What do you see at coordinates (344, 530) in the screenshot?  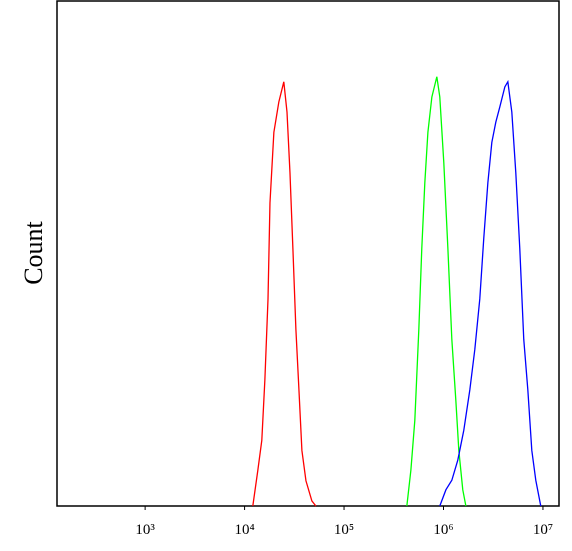 I see `x-tick-label: 10⁵` at bounding box center [344, 530].